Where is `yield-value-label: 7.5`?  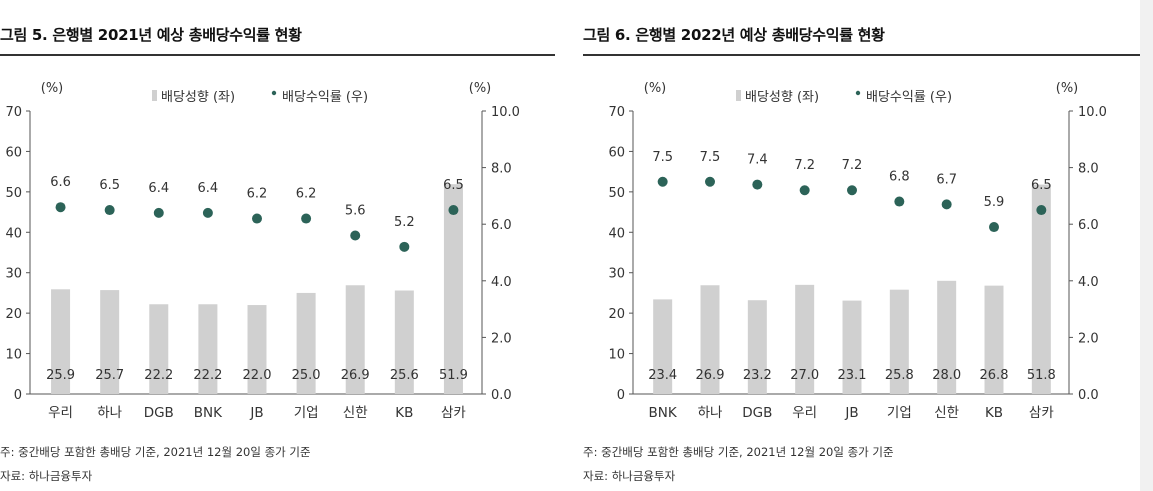
yield-value-label: 7.5 is located at coordinates (710, 157).